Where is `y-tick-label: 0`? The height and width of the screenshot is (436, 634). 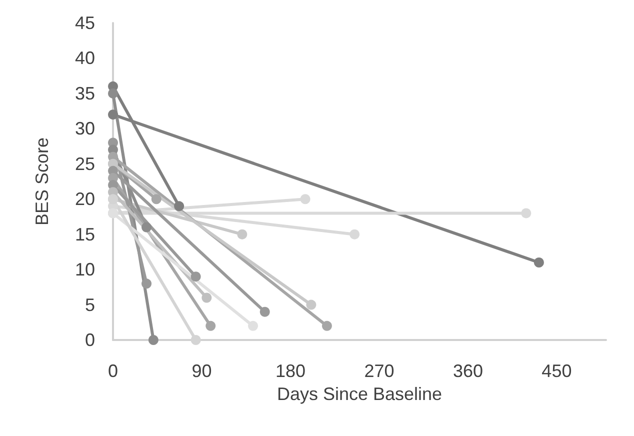
y-tick-label: 0 is located at coordinates (89, 340).